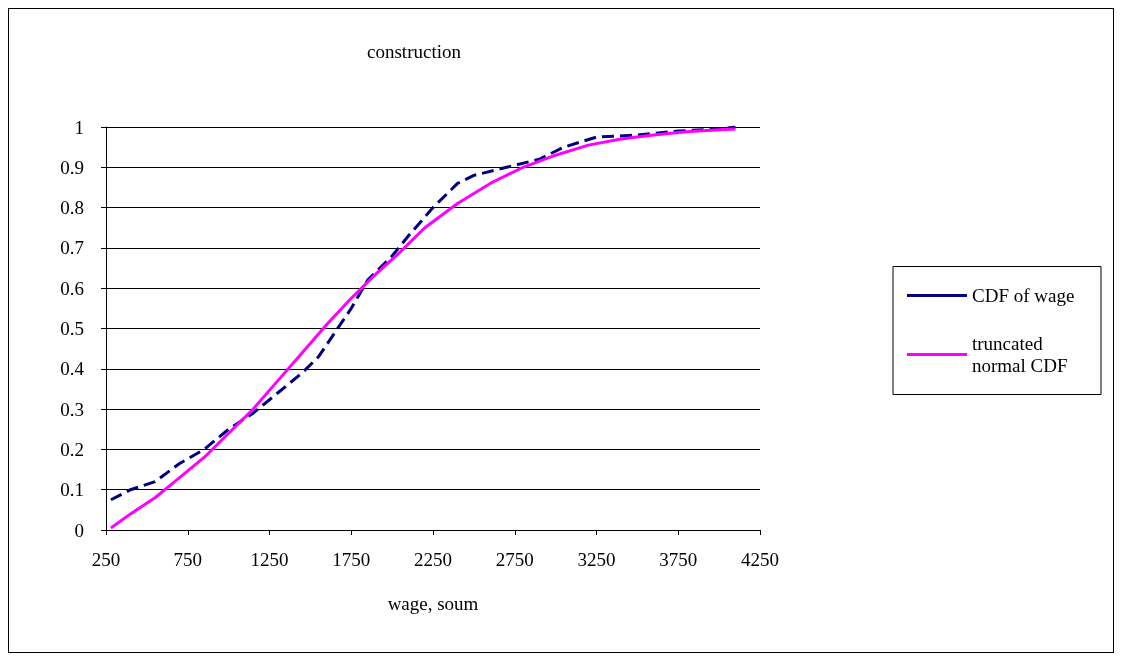  Describe the element at coordinates (79, 127) in the screenshot. I see `y-tick-label: 1` at that location.